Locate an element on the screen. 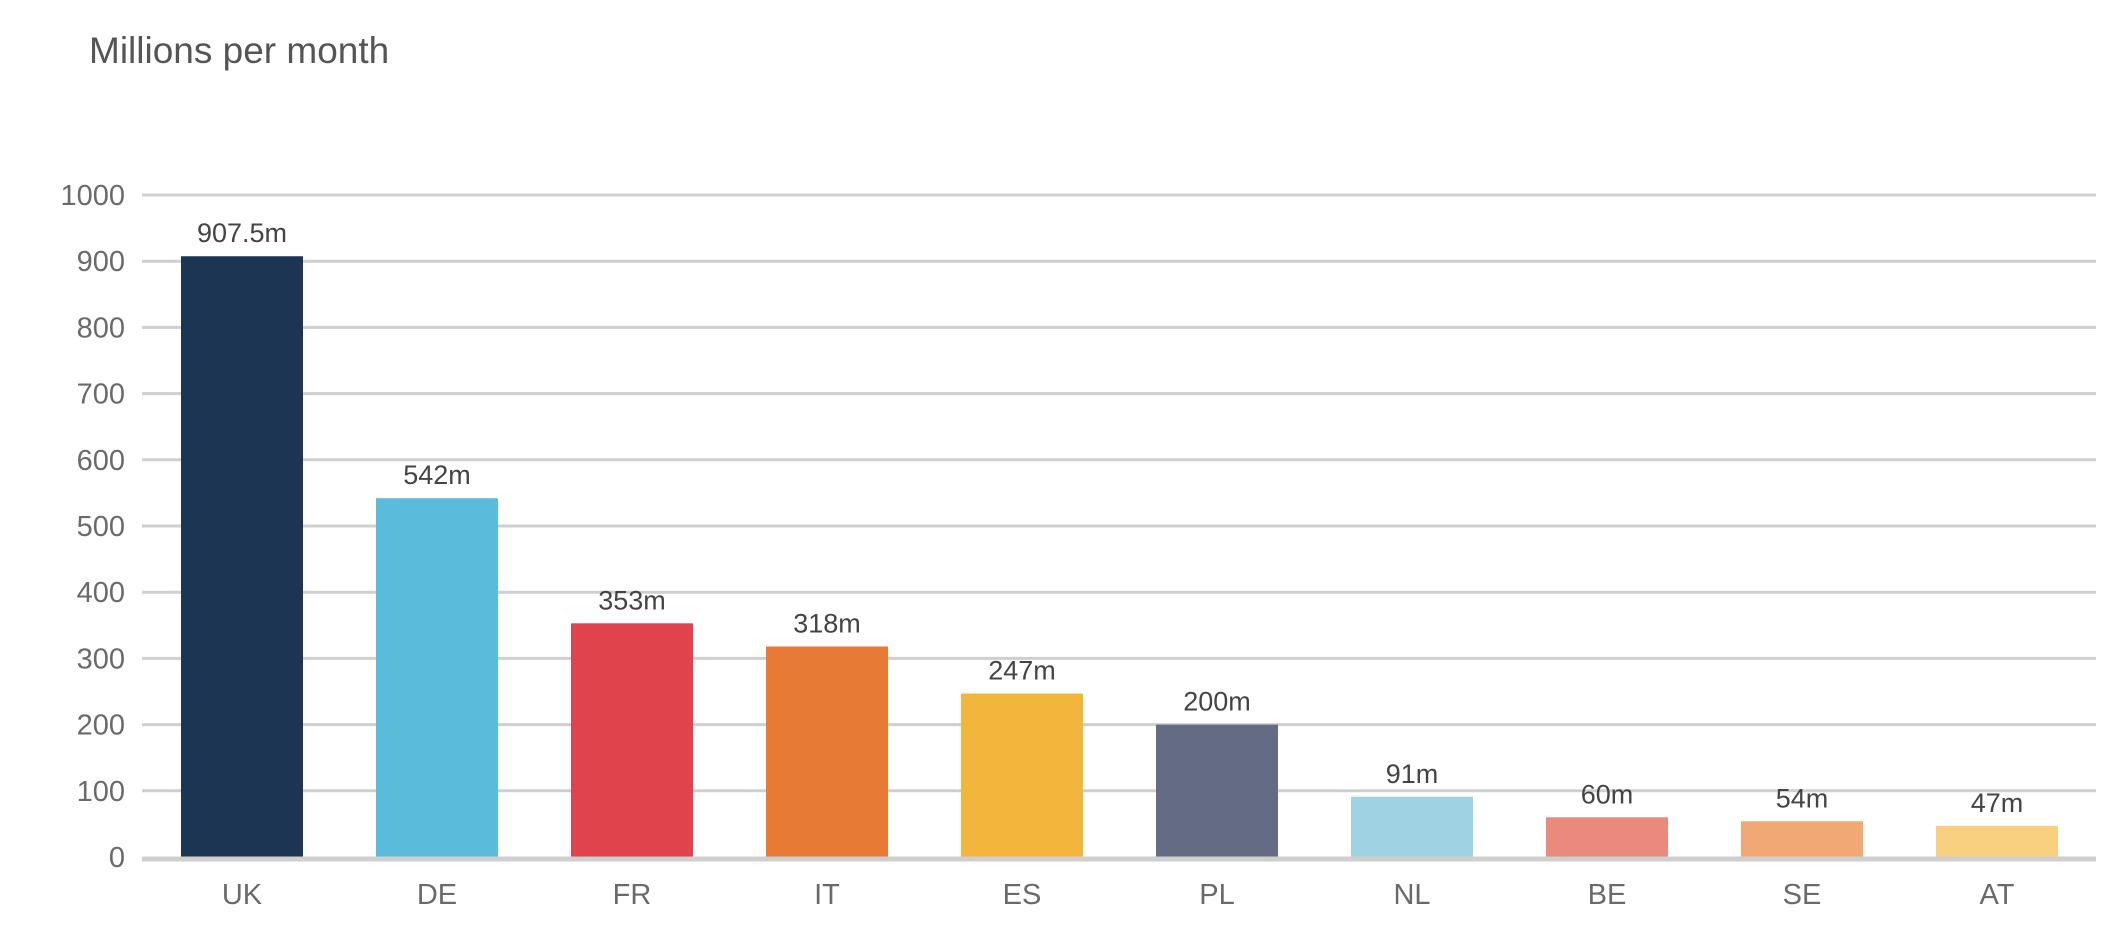  y-tick-label: 700 is located at coordinates (101, 395).